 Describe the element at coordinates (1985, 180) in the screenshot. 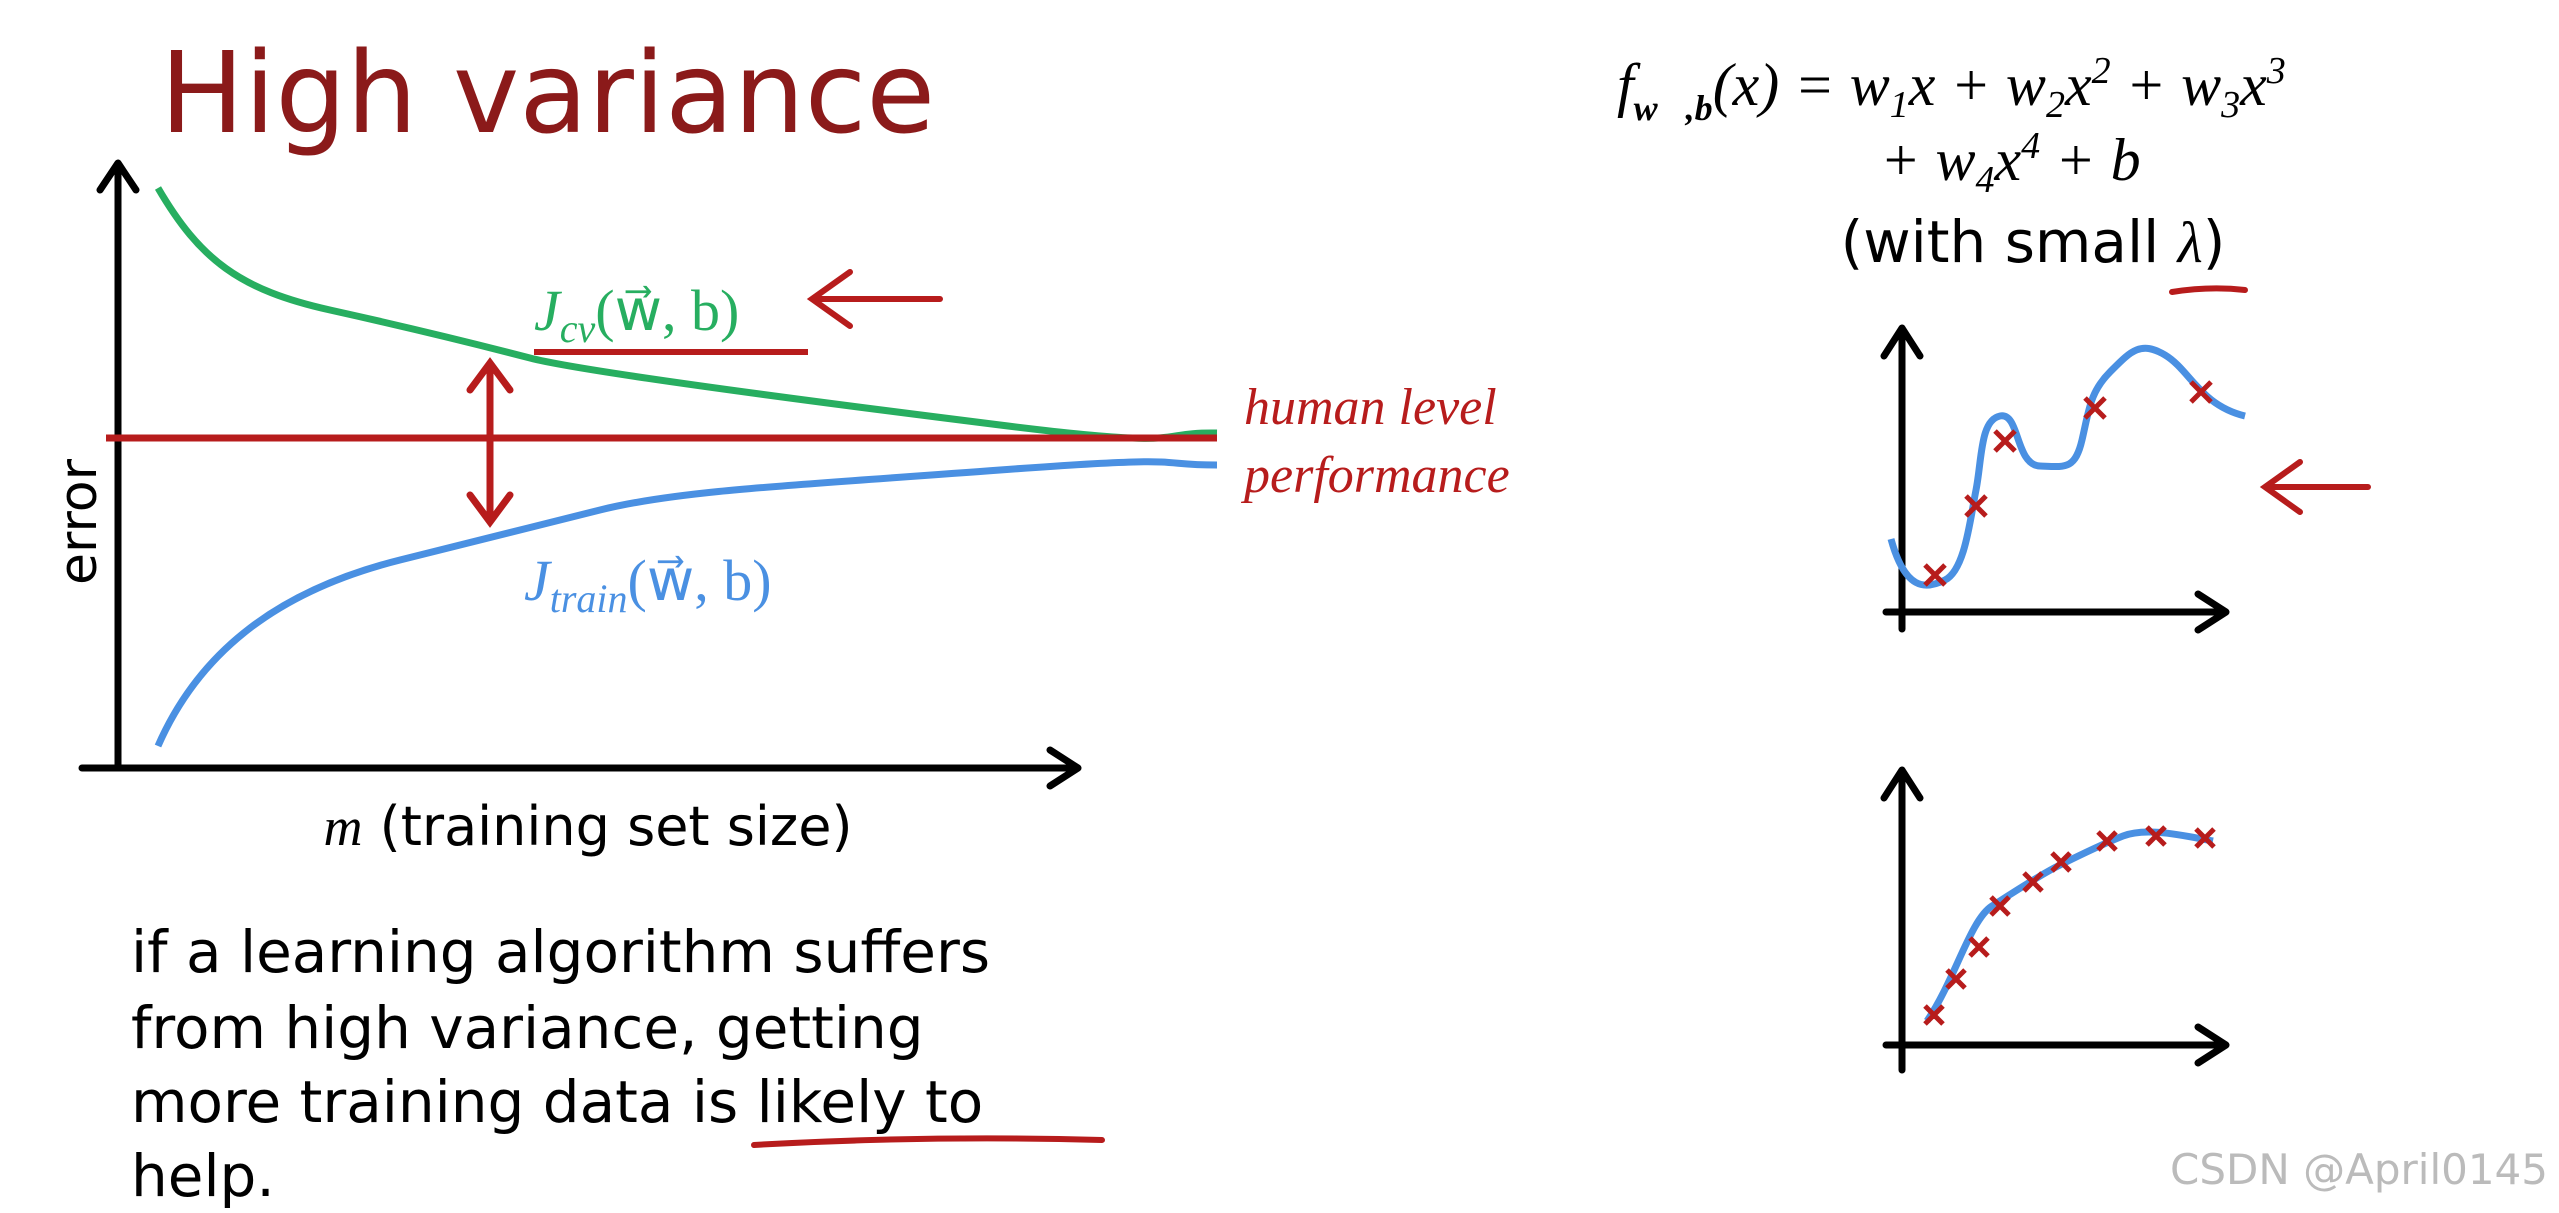

I see `sub: 4` at that location.